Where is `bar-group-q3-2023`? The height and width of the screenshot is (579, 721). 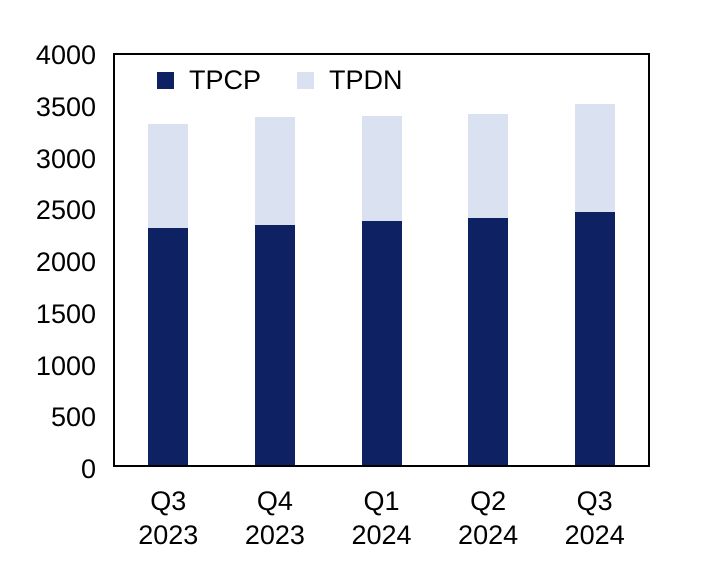
bar-group-q3-2023 is located at coordinates (168, 294).